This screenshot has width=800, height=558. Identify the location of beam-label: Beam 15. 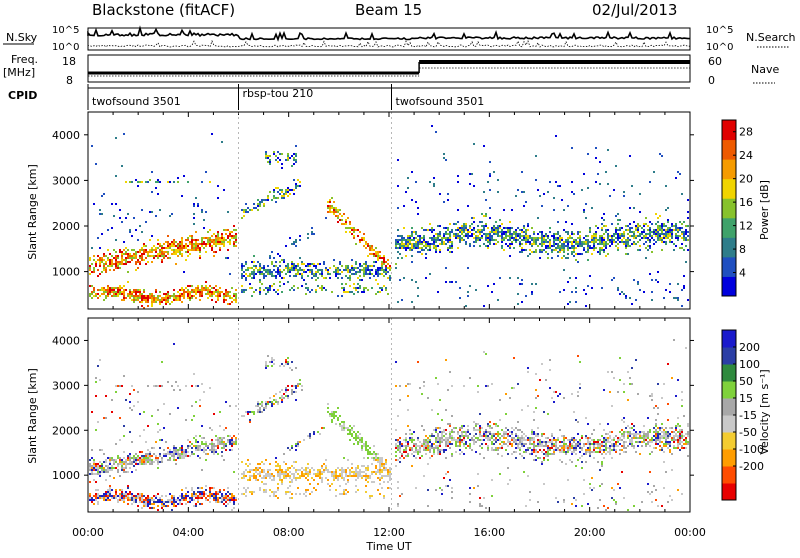
(388, 10).